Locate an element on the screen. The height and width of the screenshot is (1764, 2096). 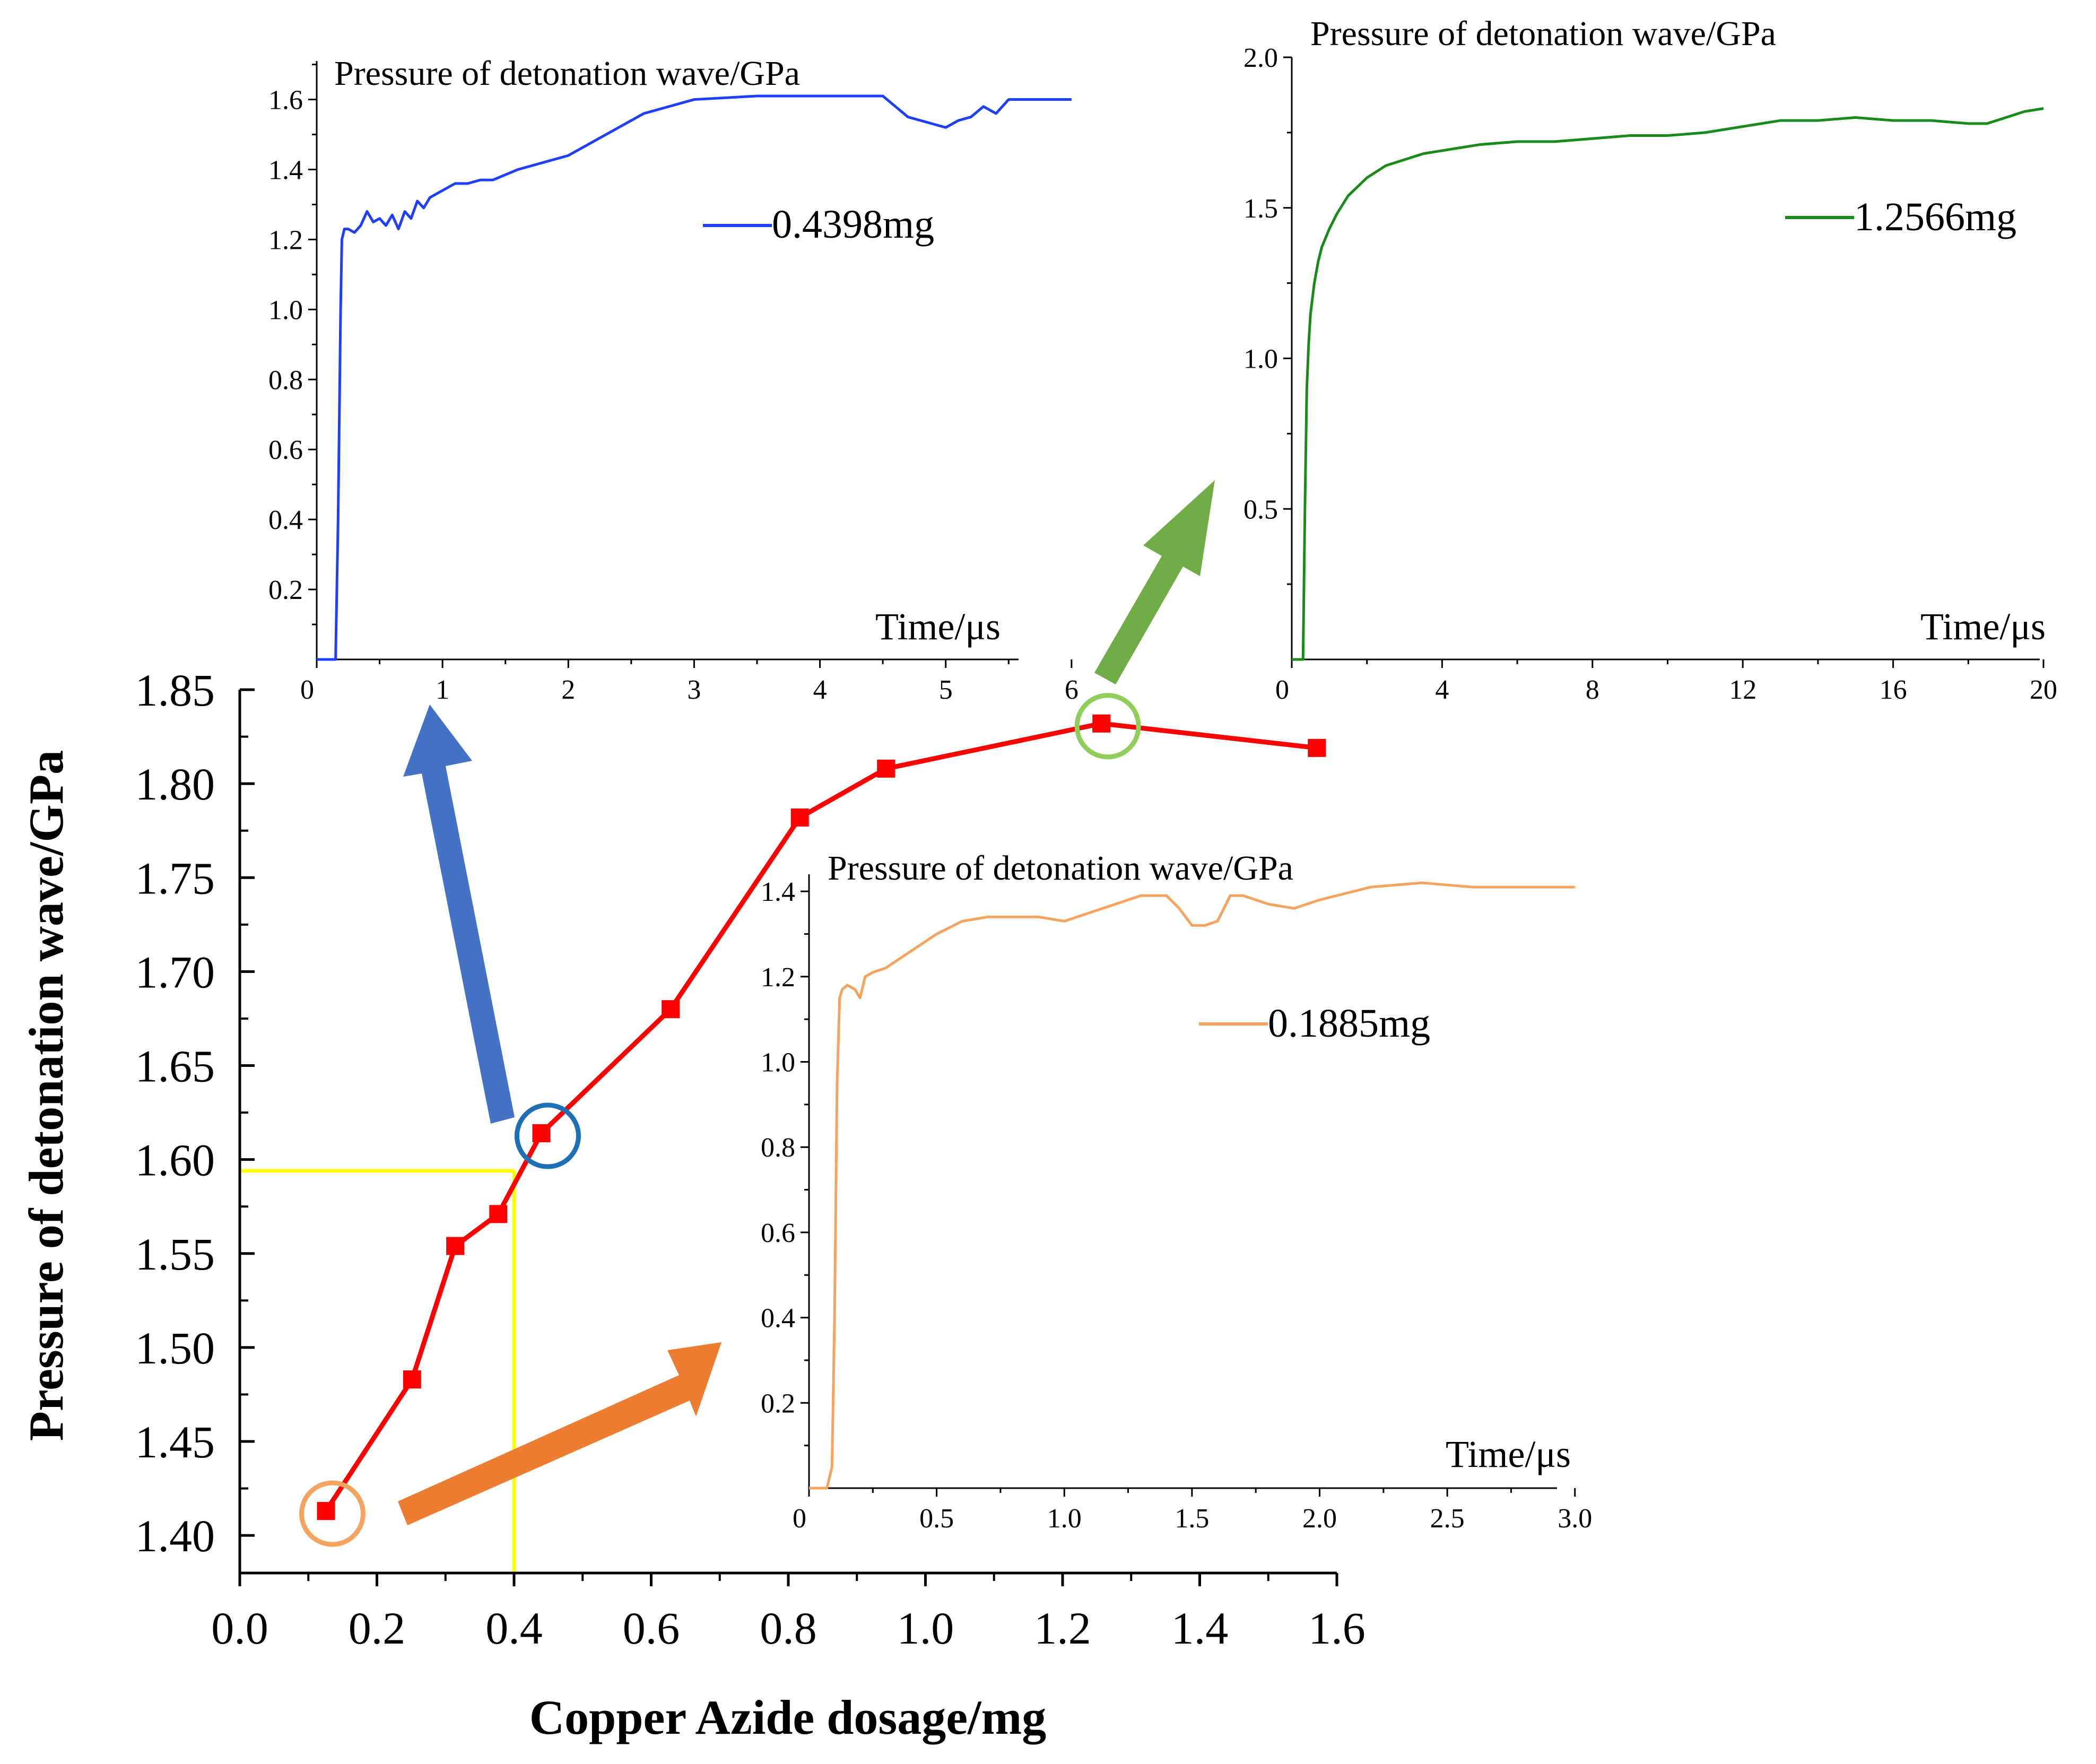
inset-a-y-tick-label: 0.6 is located at coordinates (285, 450).